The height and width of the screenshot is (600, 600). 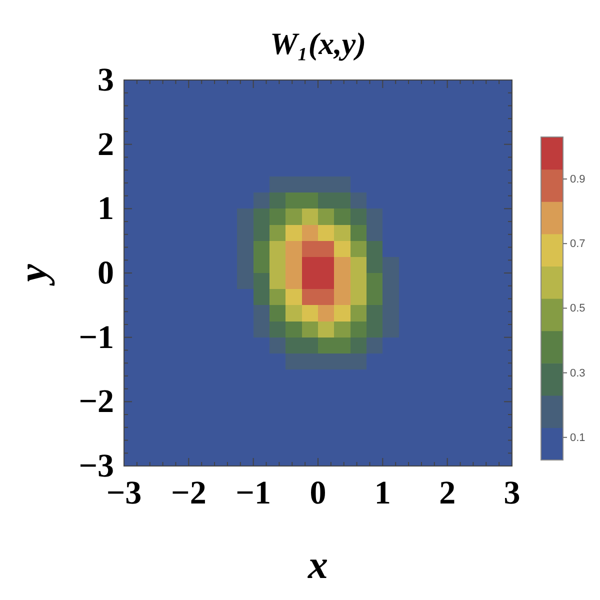 I want to click on y-tick-label: 3, so click(x=106, y=80).